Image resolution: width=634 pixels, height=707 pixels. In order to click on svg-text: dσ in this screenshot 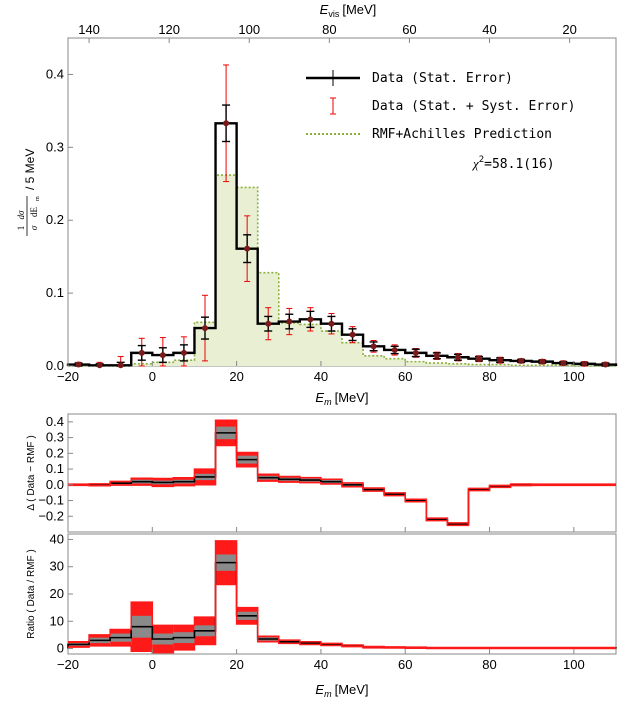, I will do `click(21, 215)`.